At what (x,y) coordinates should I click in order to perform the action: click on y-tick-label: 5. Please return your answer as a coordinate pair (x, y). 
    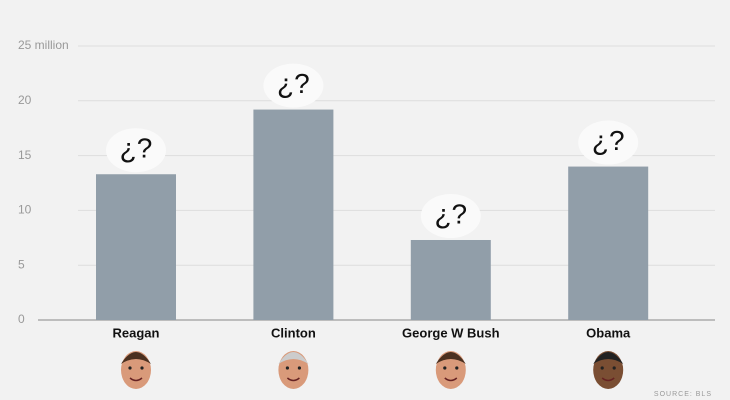
    Looking at the image, I should click on (21, 264).